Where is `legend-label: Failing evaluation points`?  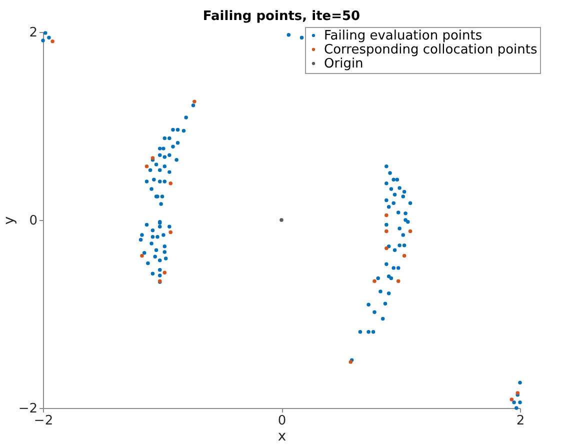 legend-label: Failing evaluation points is located at coordinates (403, 36).